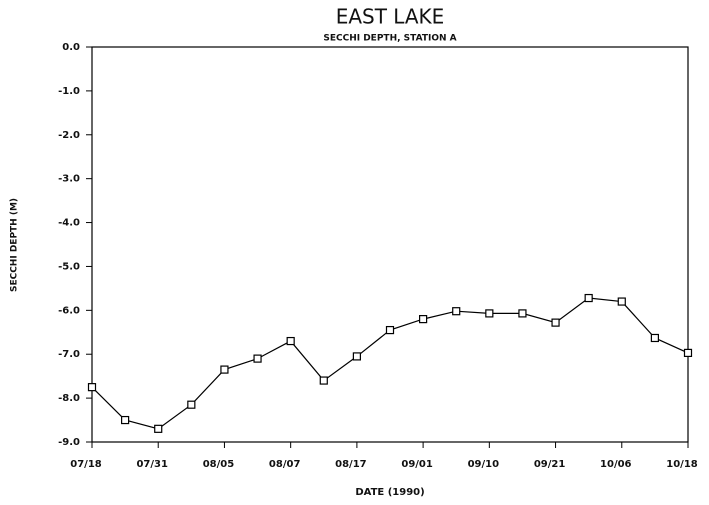  What do you see at coordinates (351, 464) in the screenshot?
I see `x-tick-label: 08/17` at bounding box center [351, 464].